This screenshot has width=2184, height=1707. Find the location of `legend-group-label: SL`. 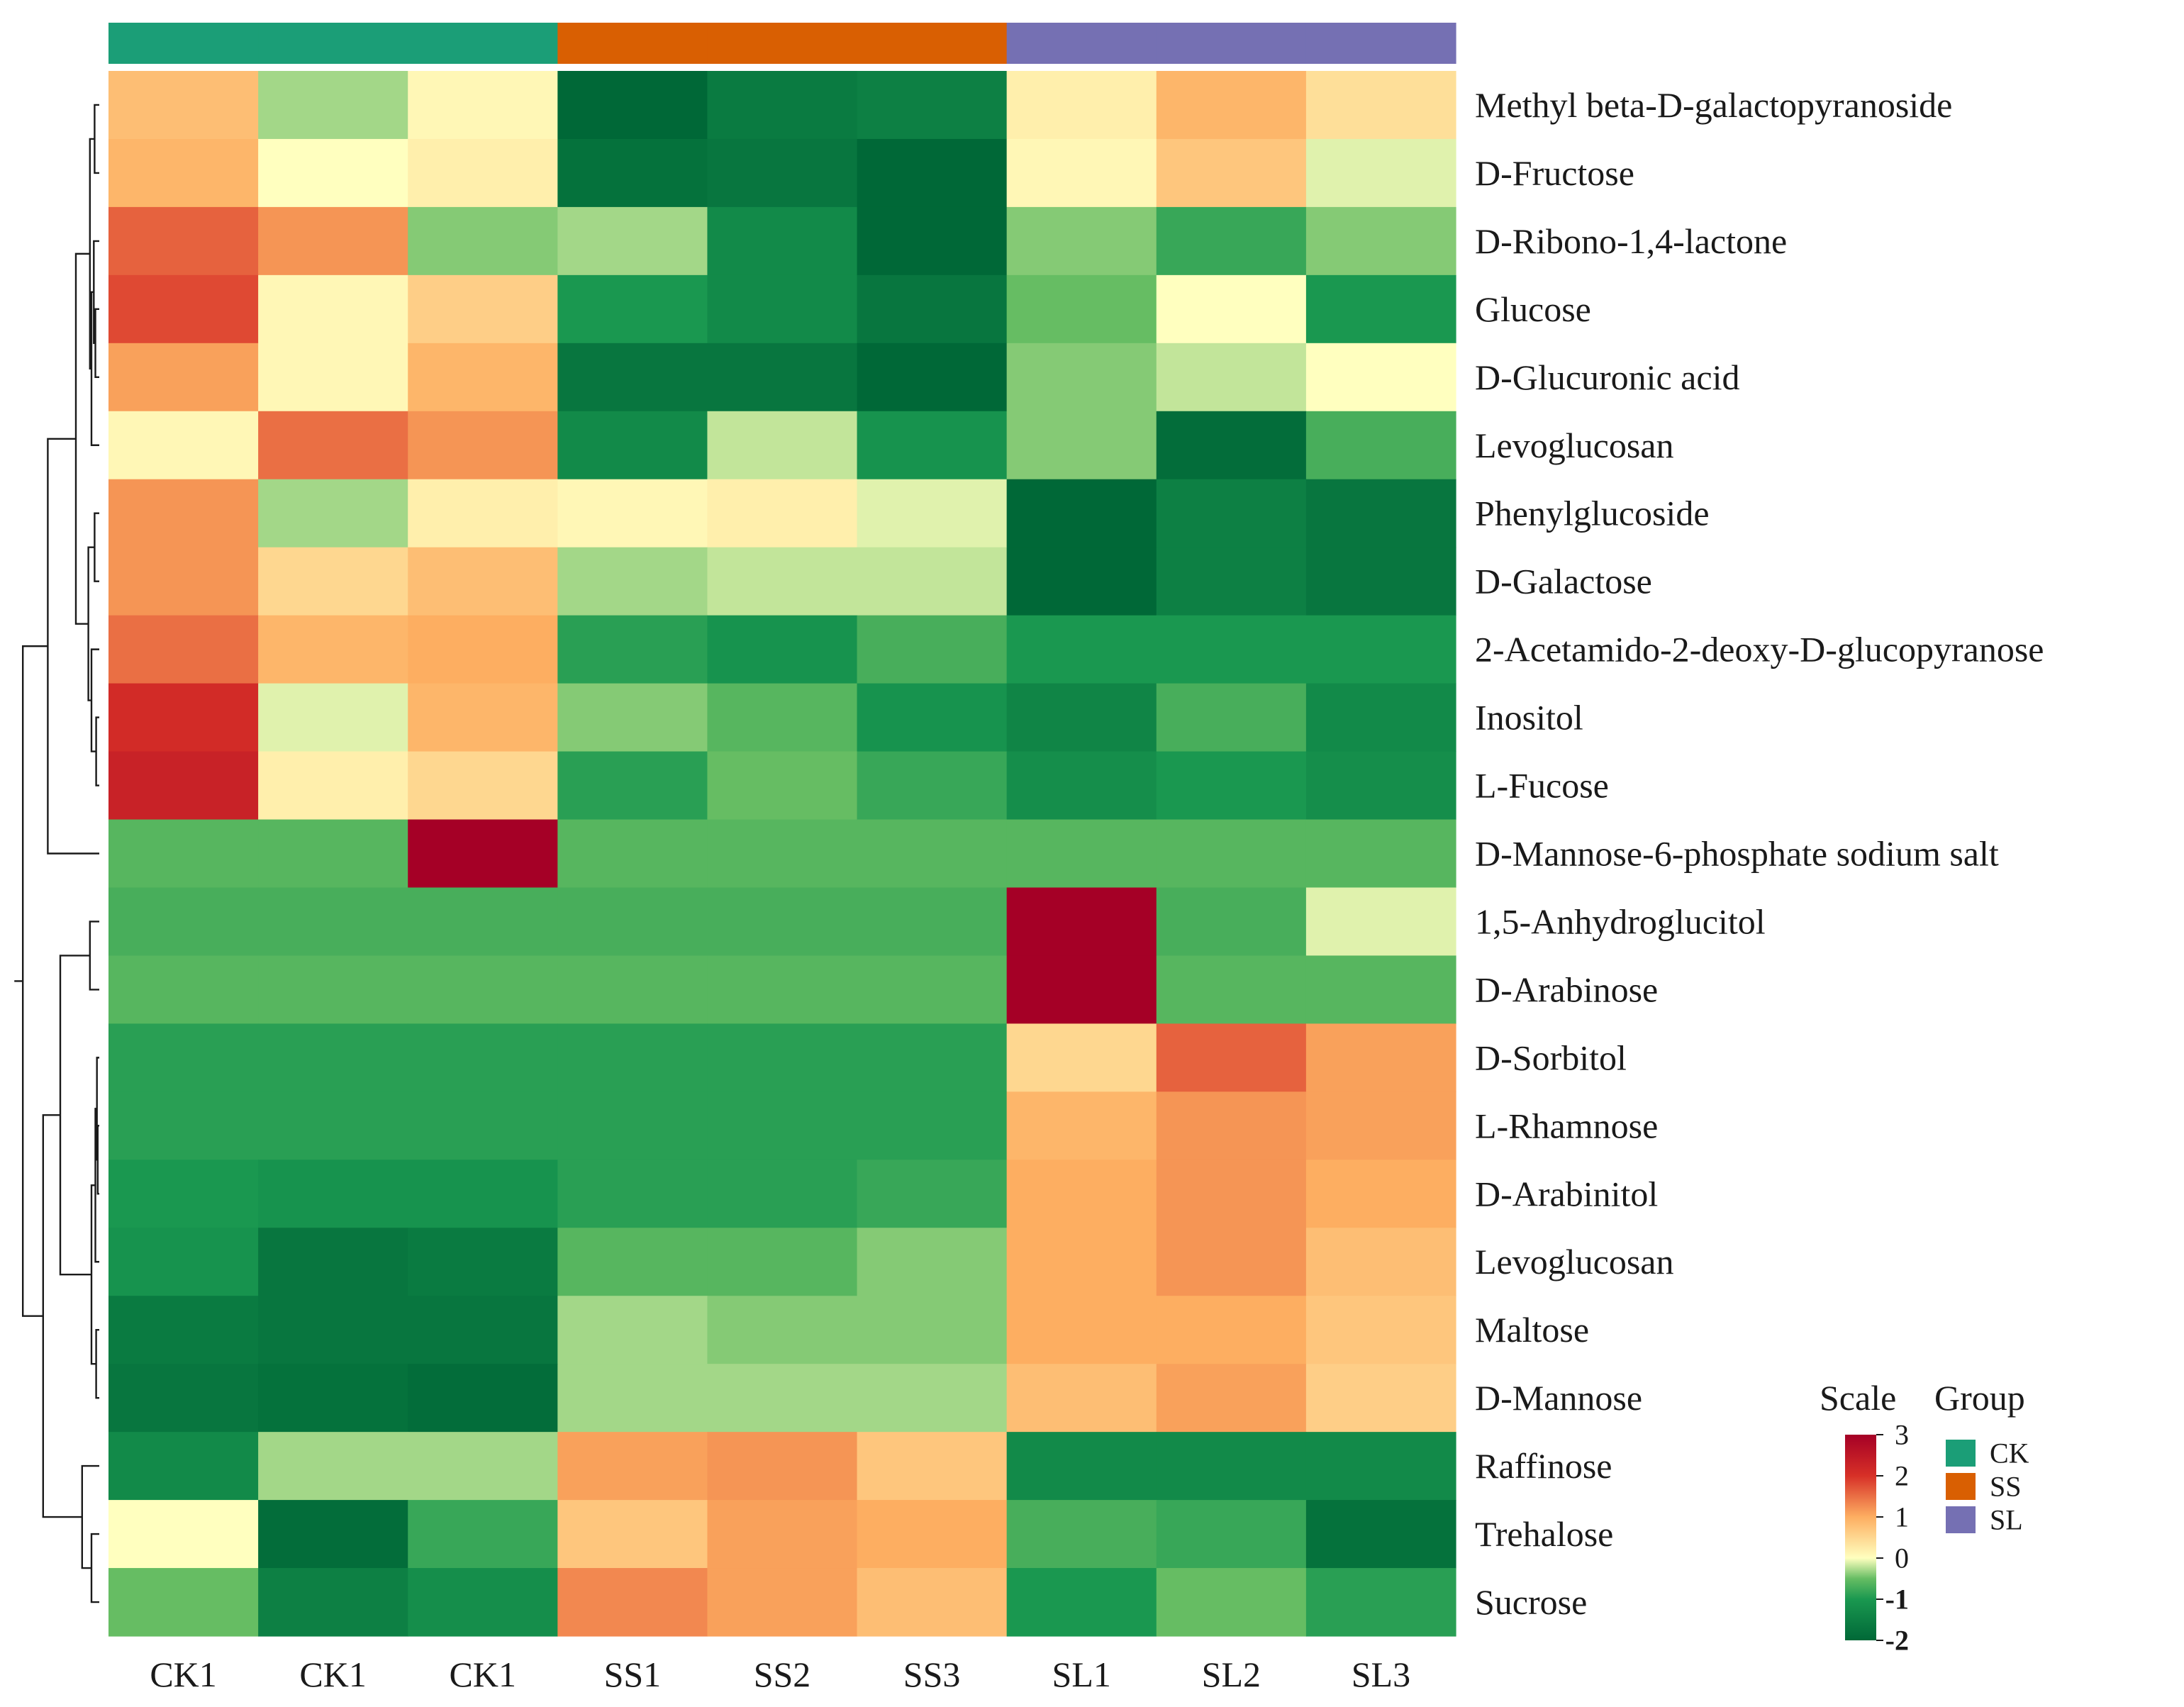

legend-group-label: SL is located at coordinates (2007, 1520).